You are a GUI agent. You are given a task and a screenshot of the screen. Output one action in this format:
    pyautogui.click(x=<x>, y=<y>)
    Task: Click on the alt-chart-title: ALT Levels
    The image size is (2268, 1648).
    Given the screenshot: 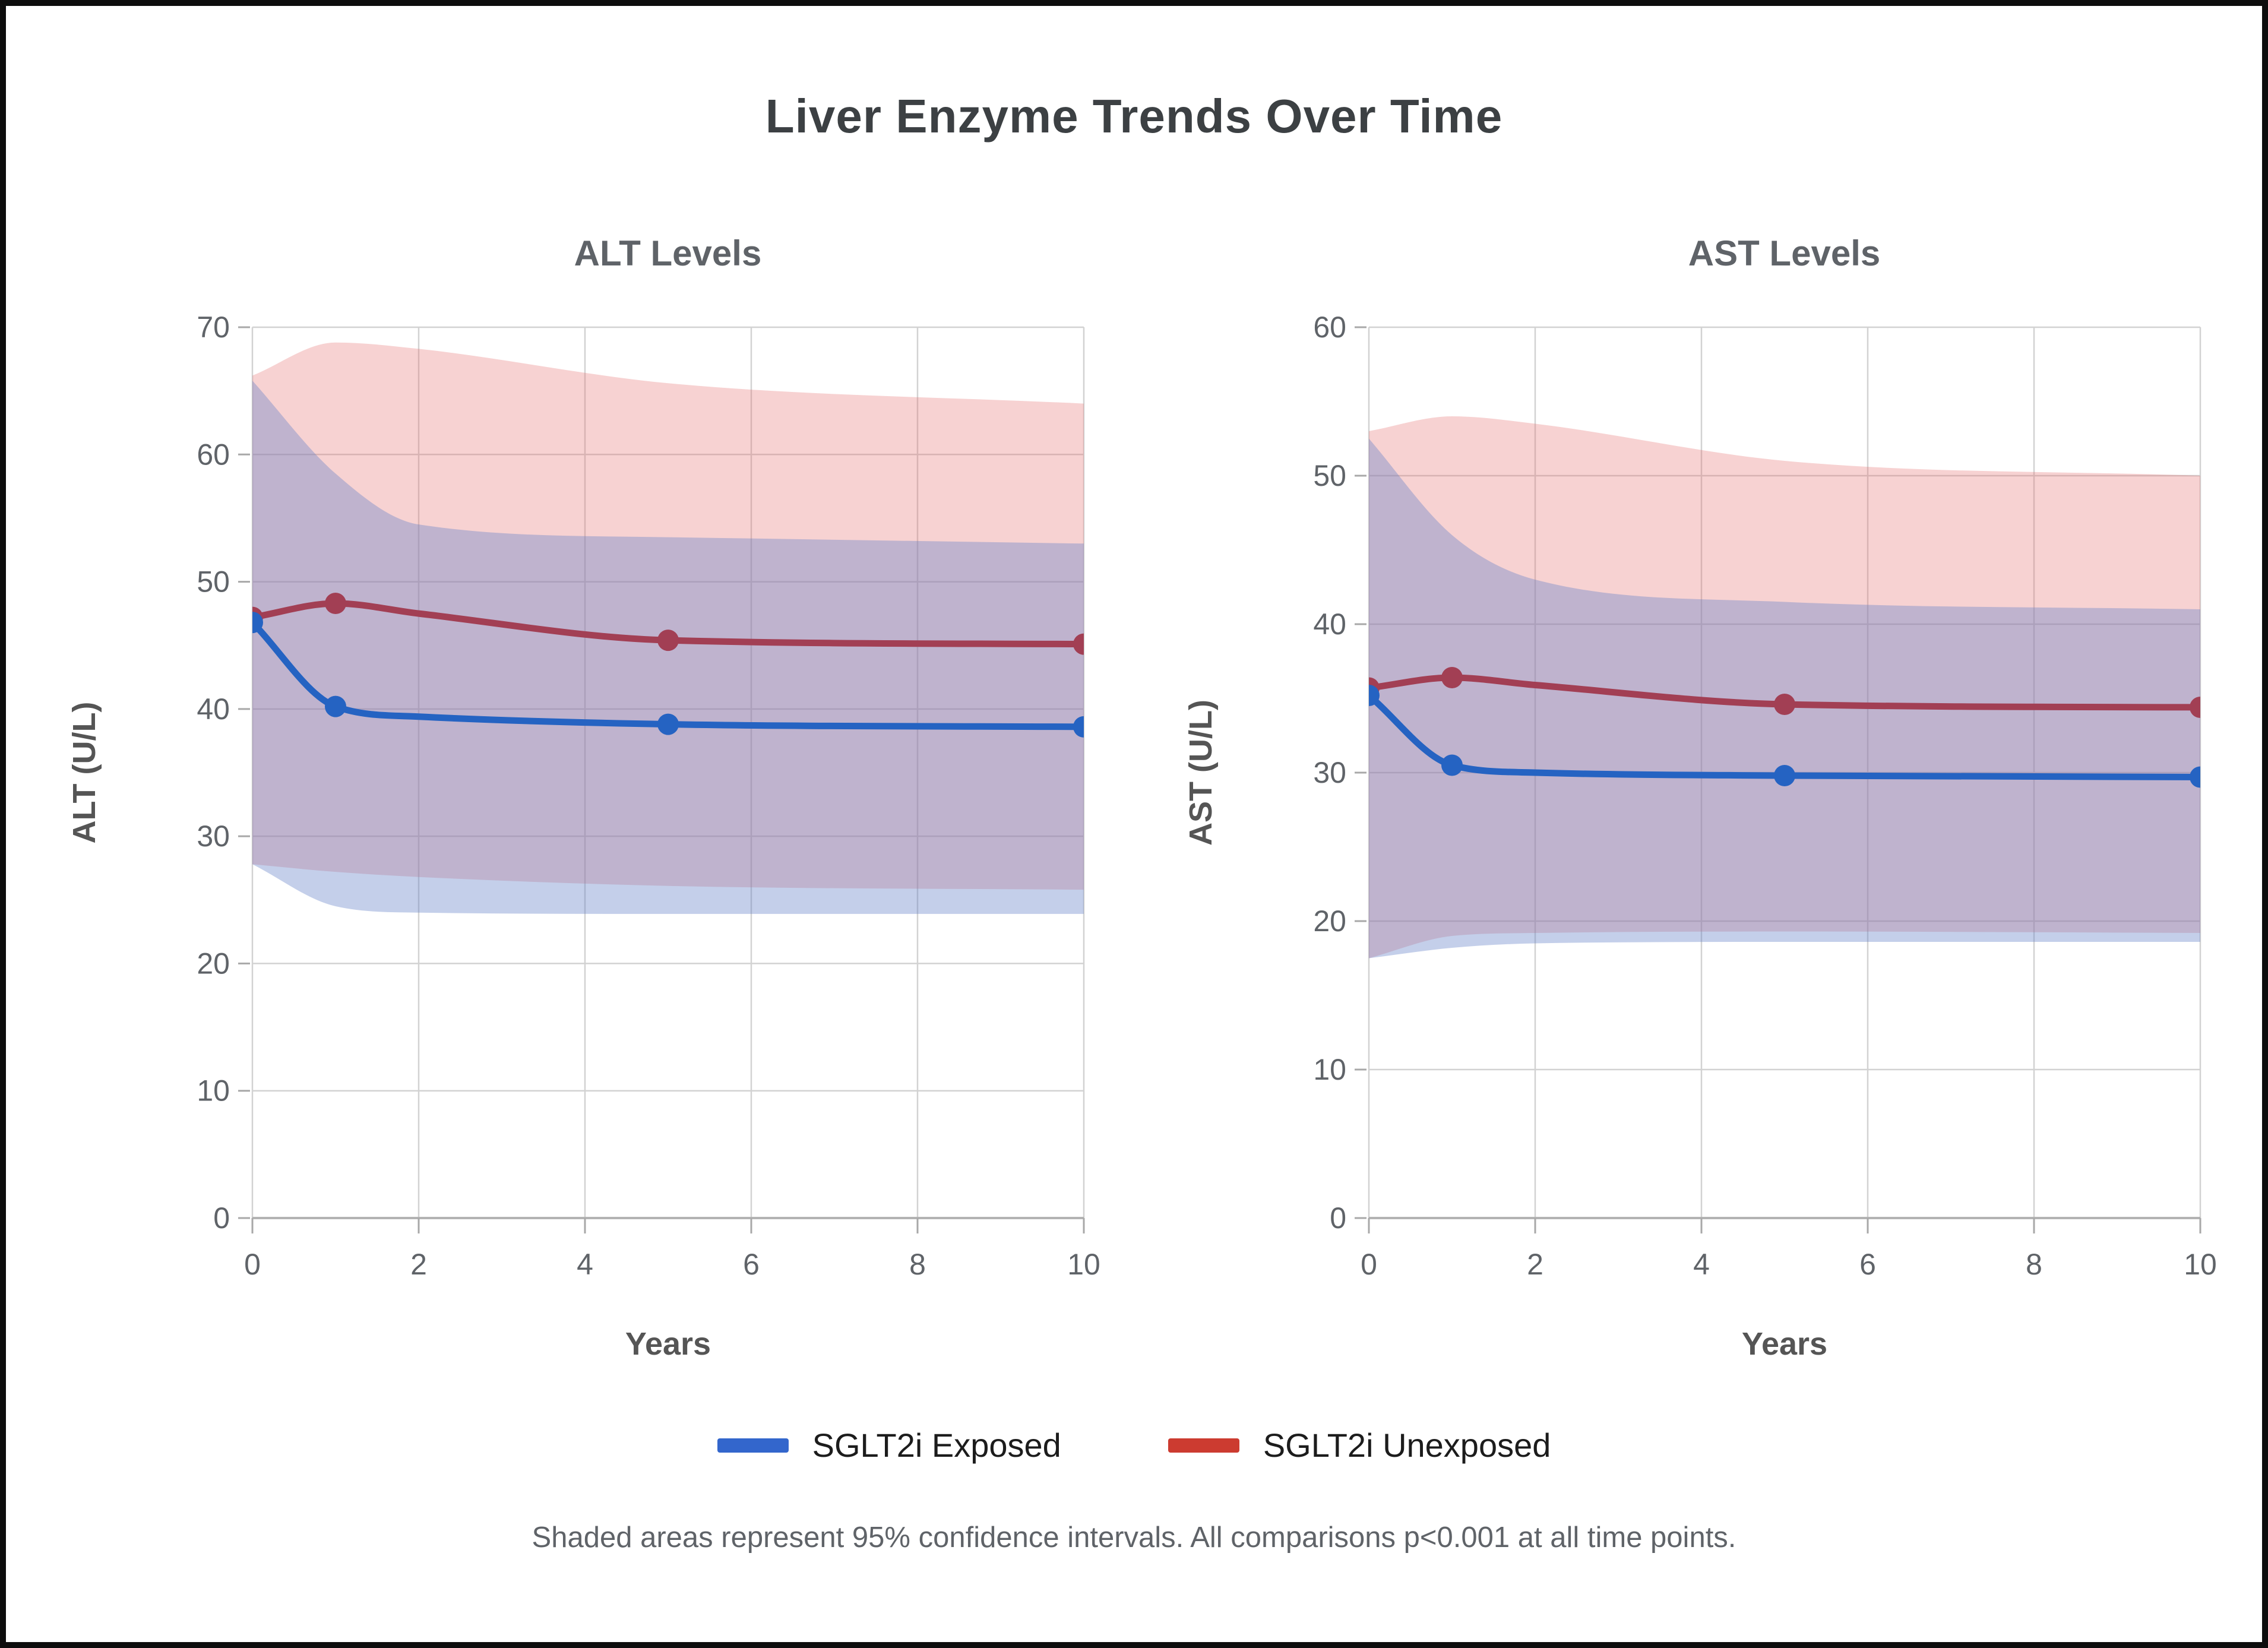 What is the action you would take?
    pyautogui.click(x=668, y=253)
    